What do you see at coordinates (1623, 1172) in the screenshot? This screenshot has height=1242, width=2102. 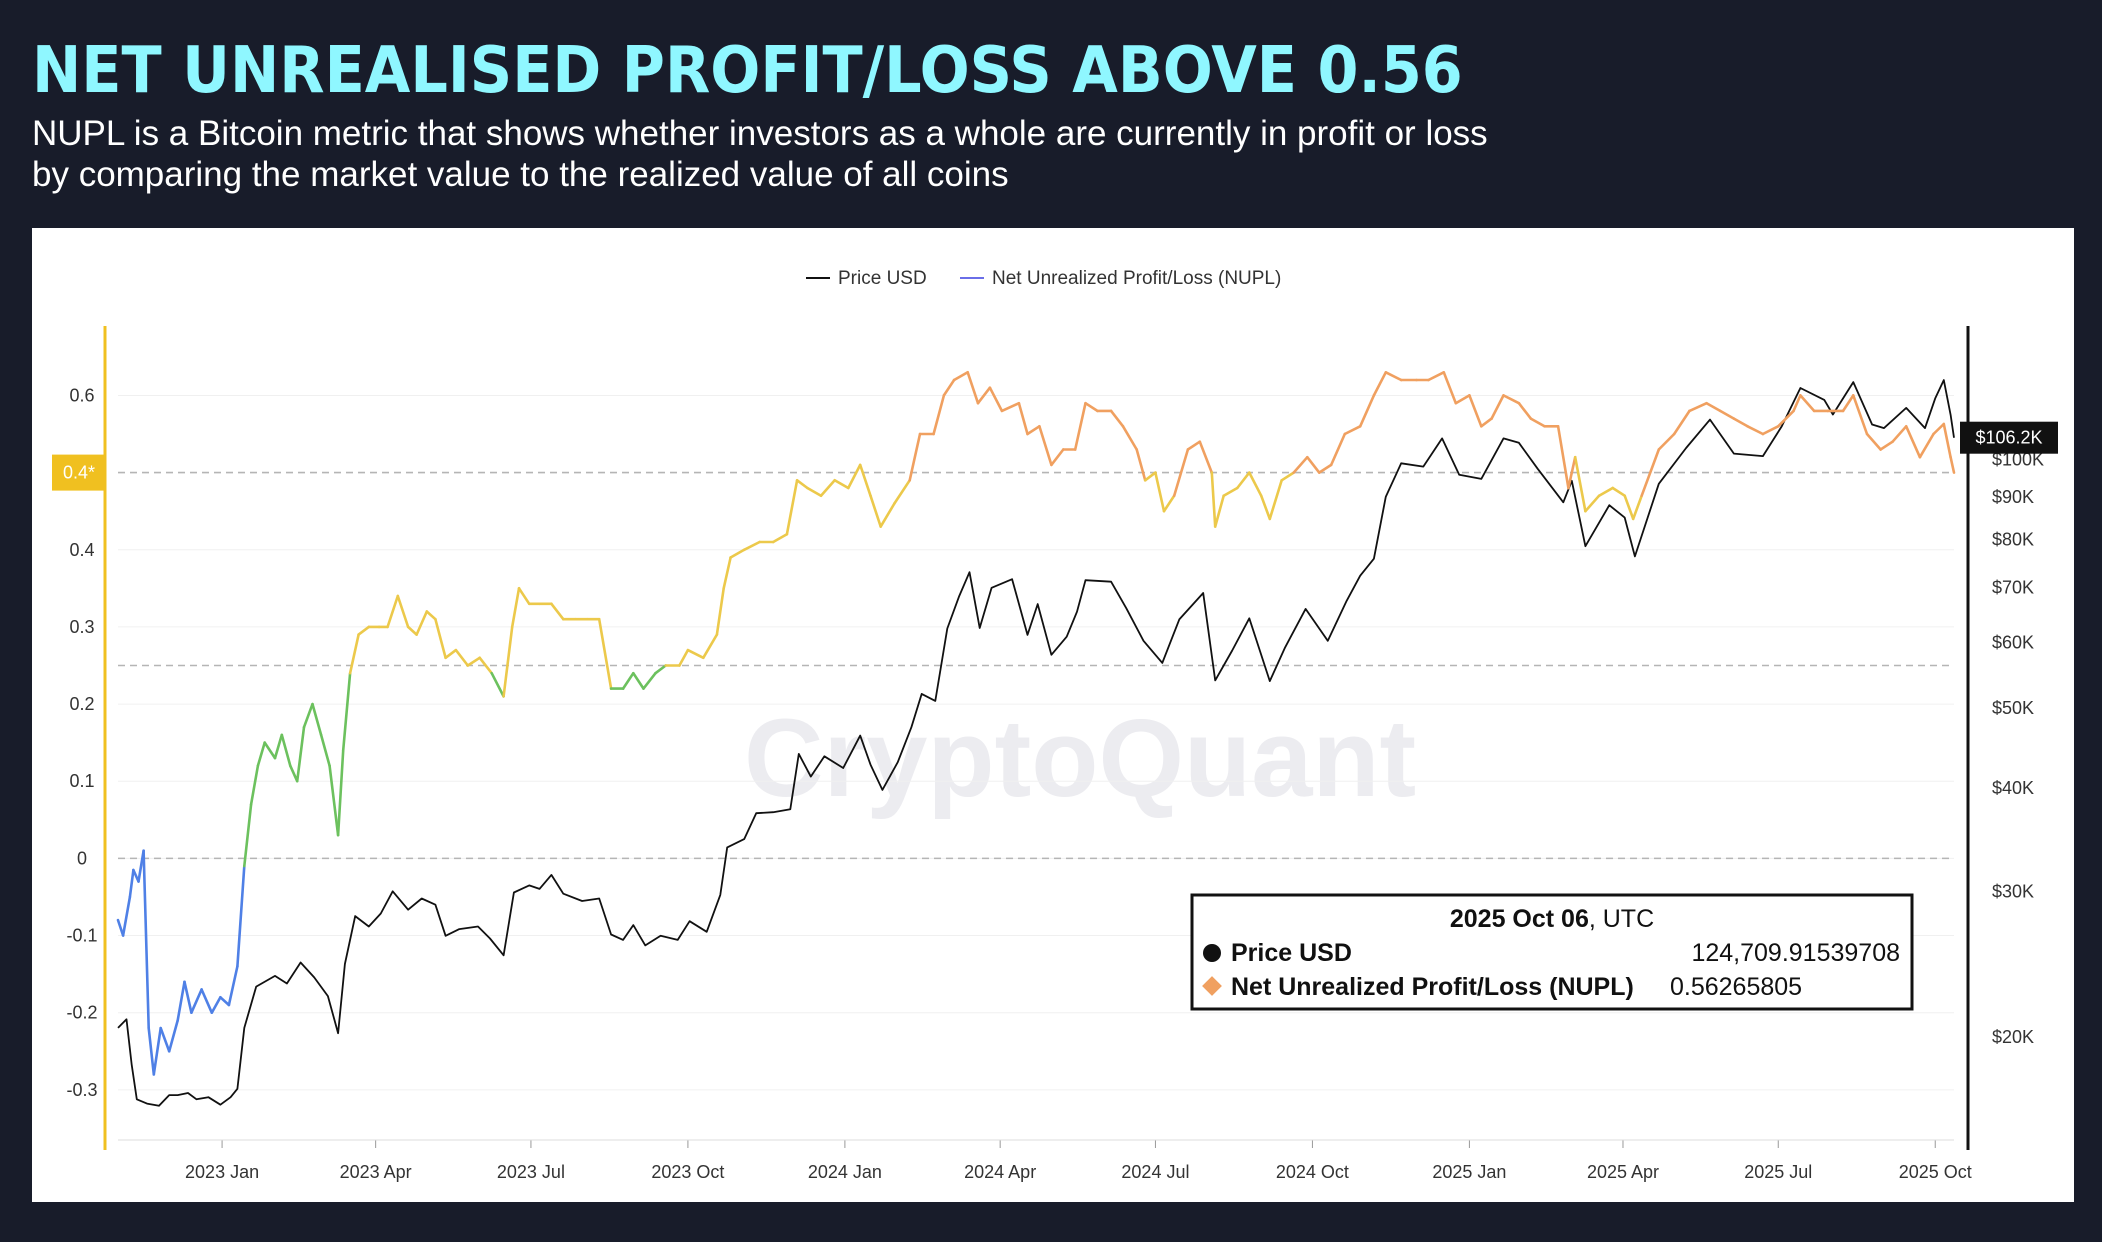 I see `x-tick-label: 2025 Apr` at bounding box center [1623, 1172].